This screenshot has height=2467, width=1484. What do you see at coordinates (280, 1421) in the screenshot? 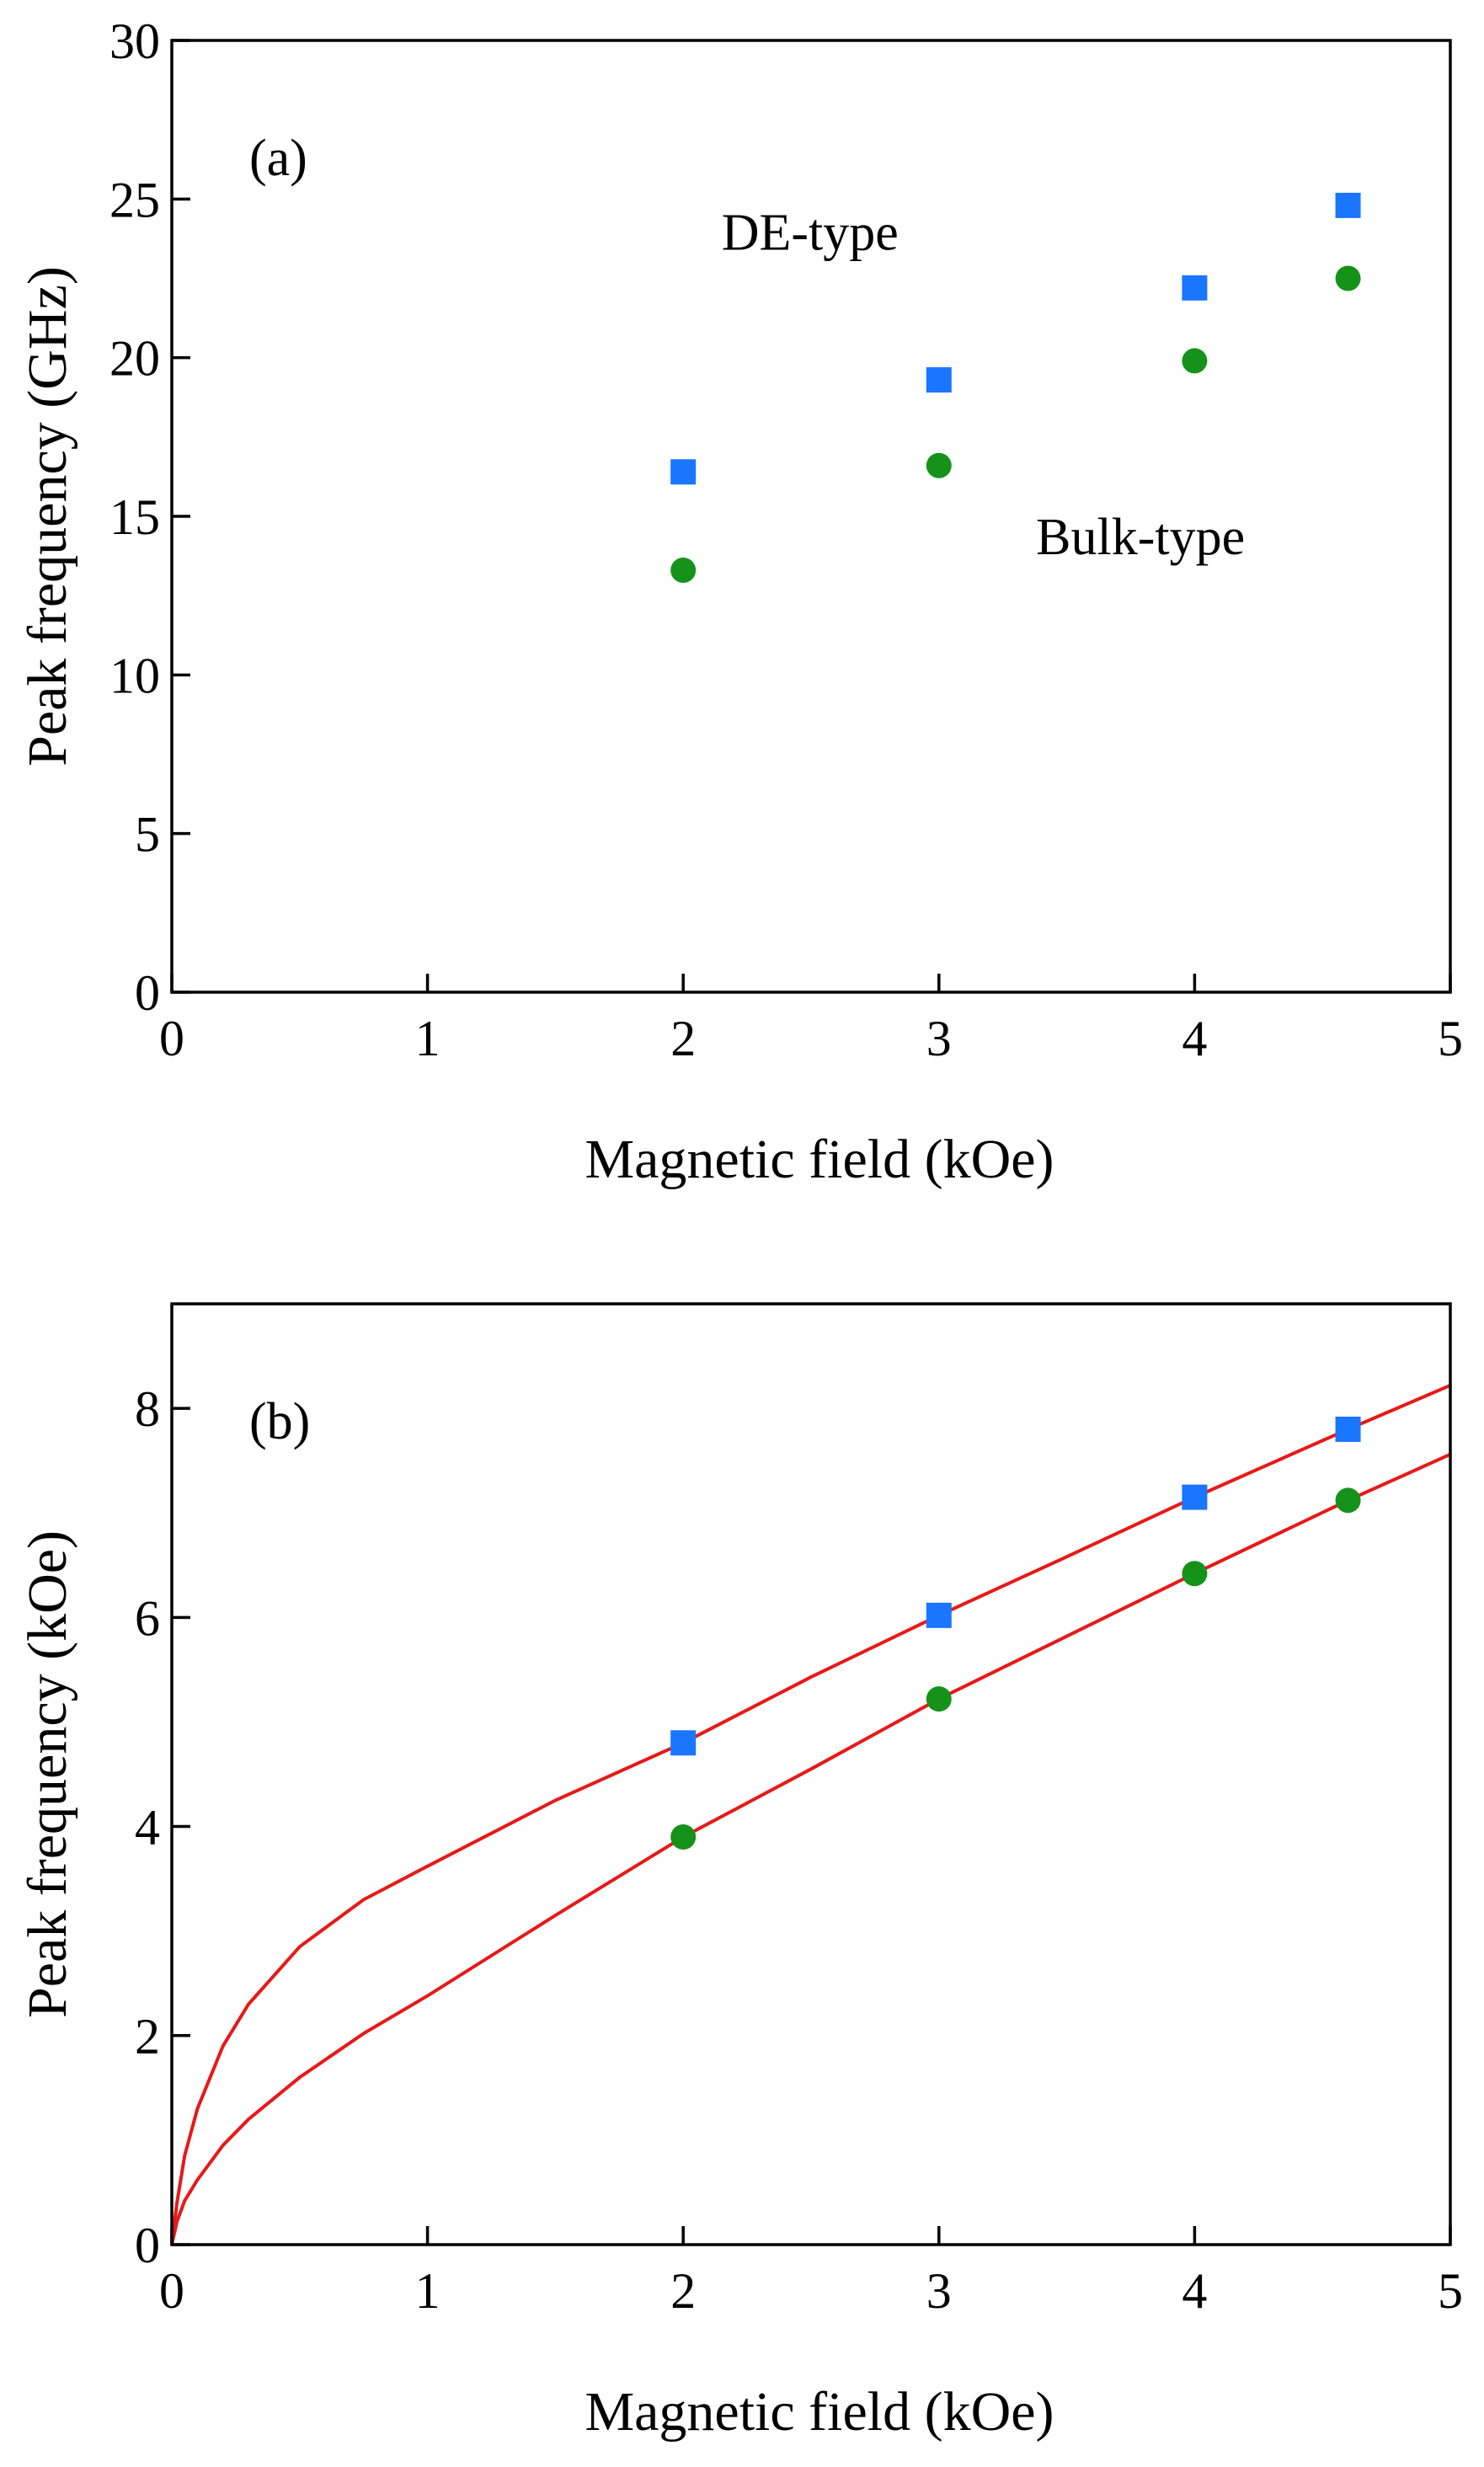
I see `panel-label: (b)` at bounding box center [280, 1421].